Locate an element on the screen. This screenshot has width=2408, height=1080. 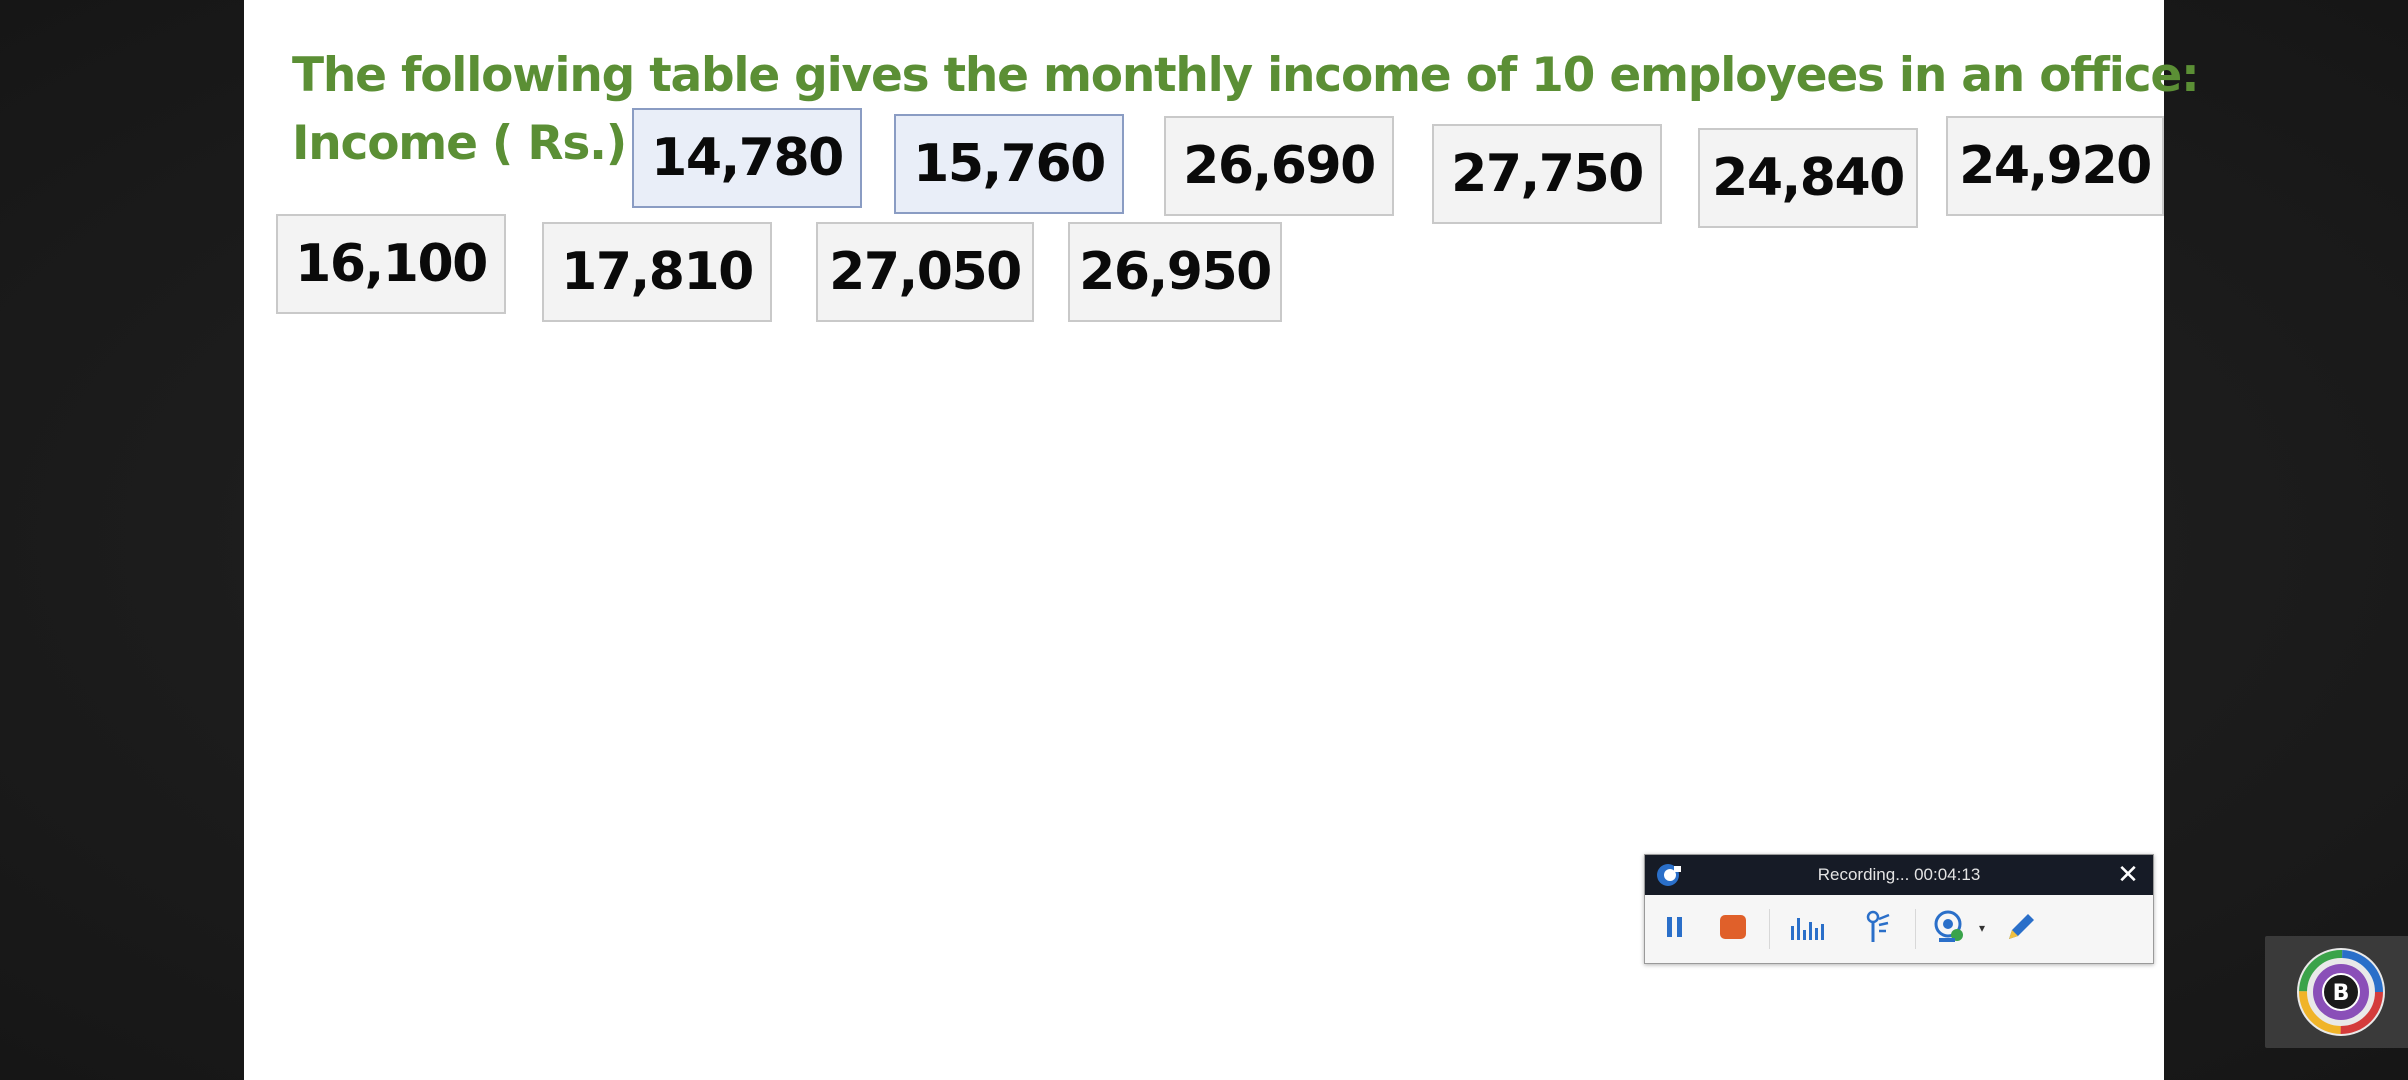
income-cell-10: 26,950 is located at coordinates (1175, 272).